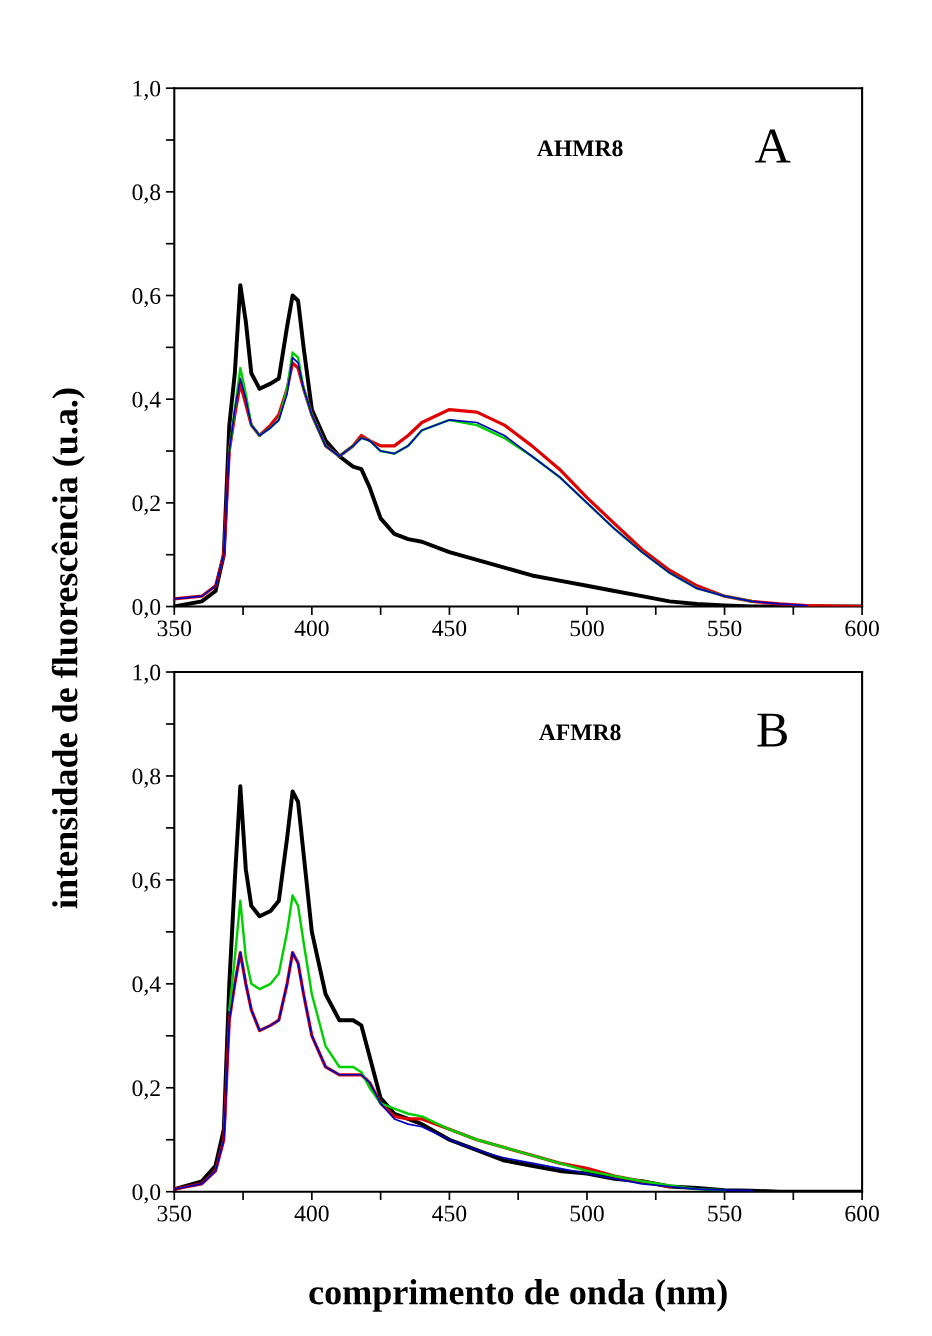 This screenshot has height=1336, width=932. Describe the element at coordinates (518, 1295) in the screenshot. I see `x-axis-title: comprimento de onda (nm)` at that location.